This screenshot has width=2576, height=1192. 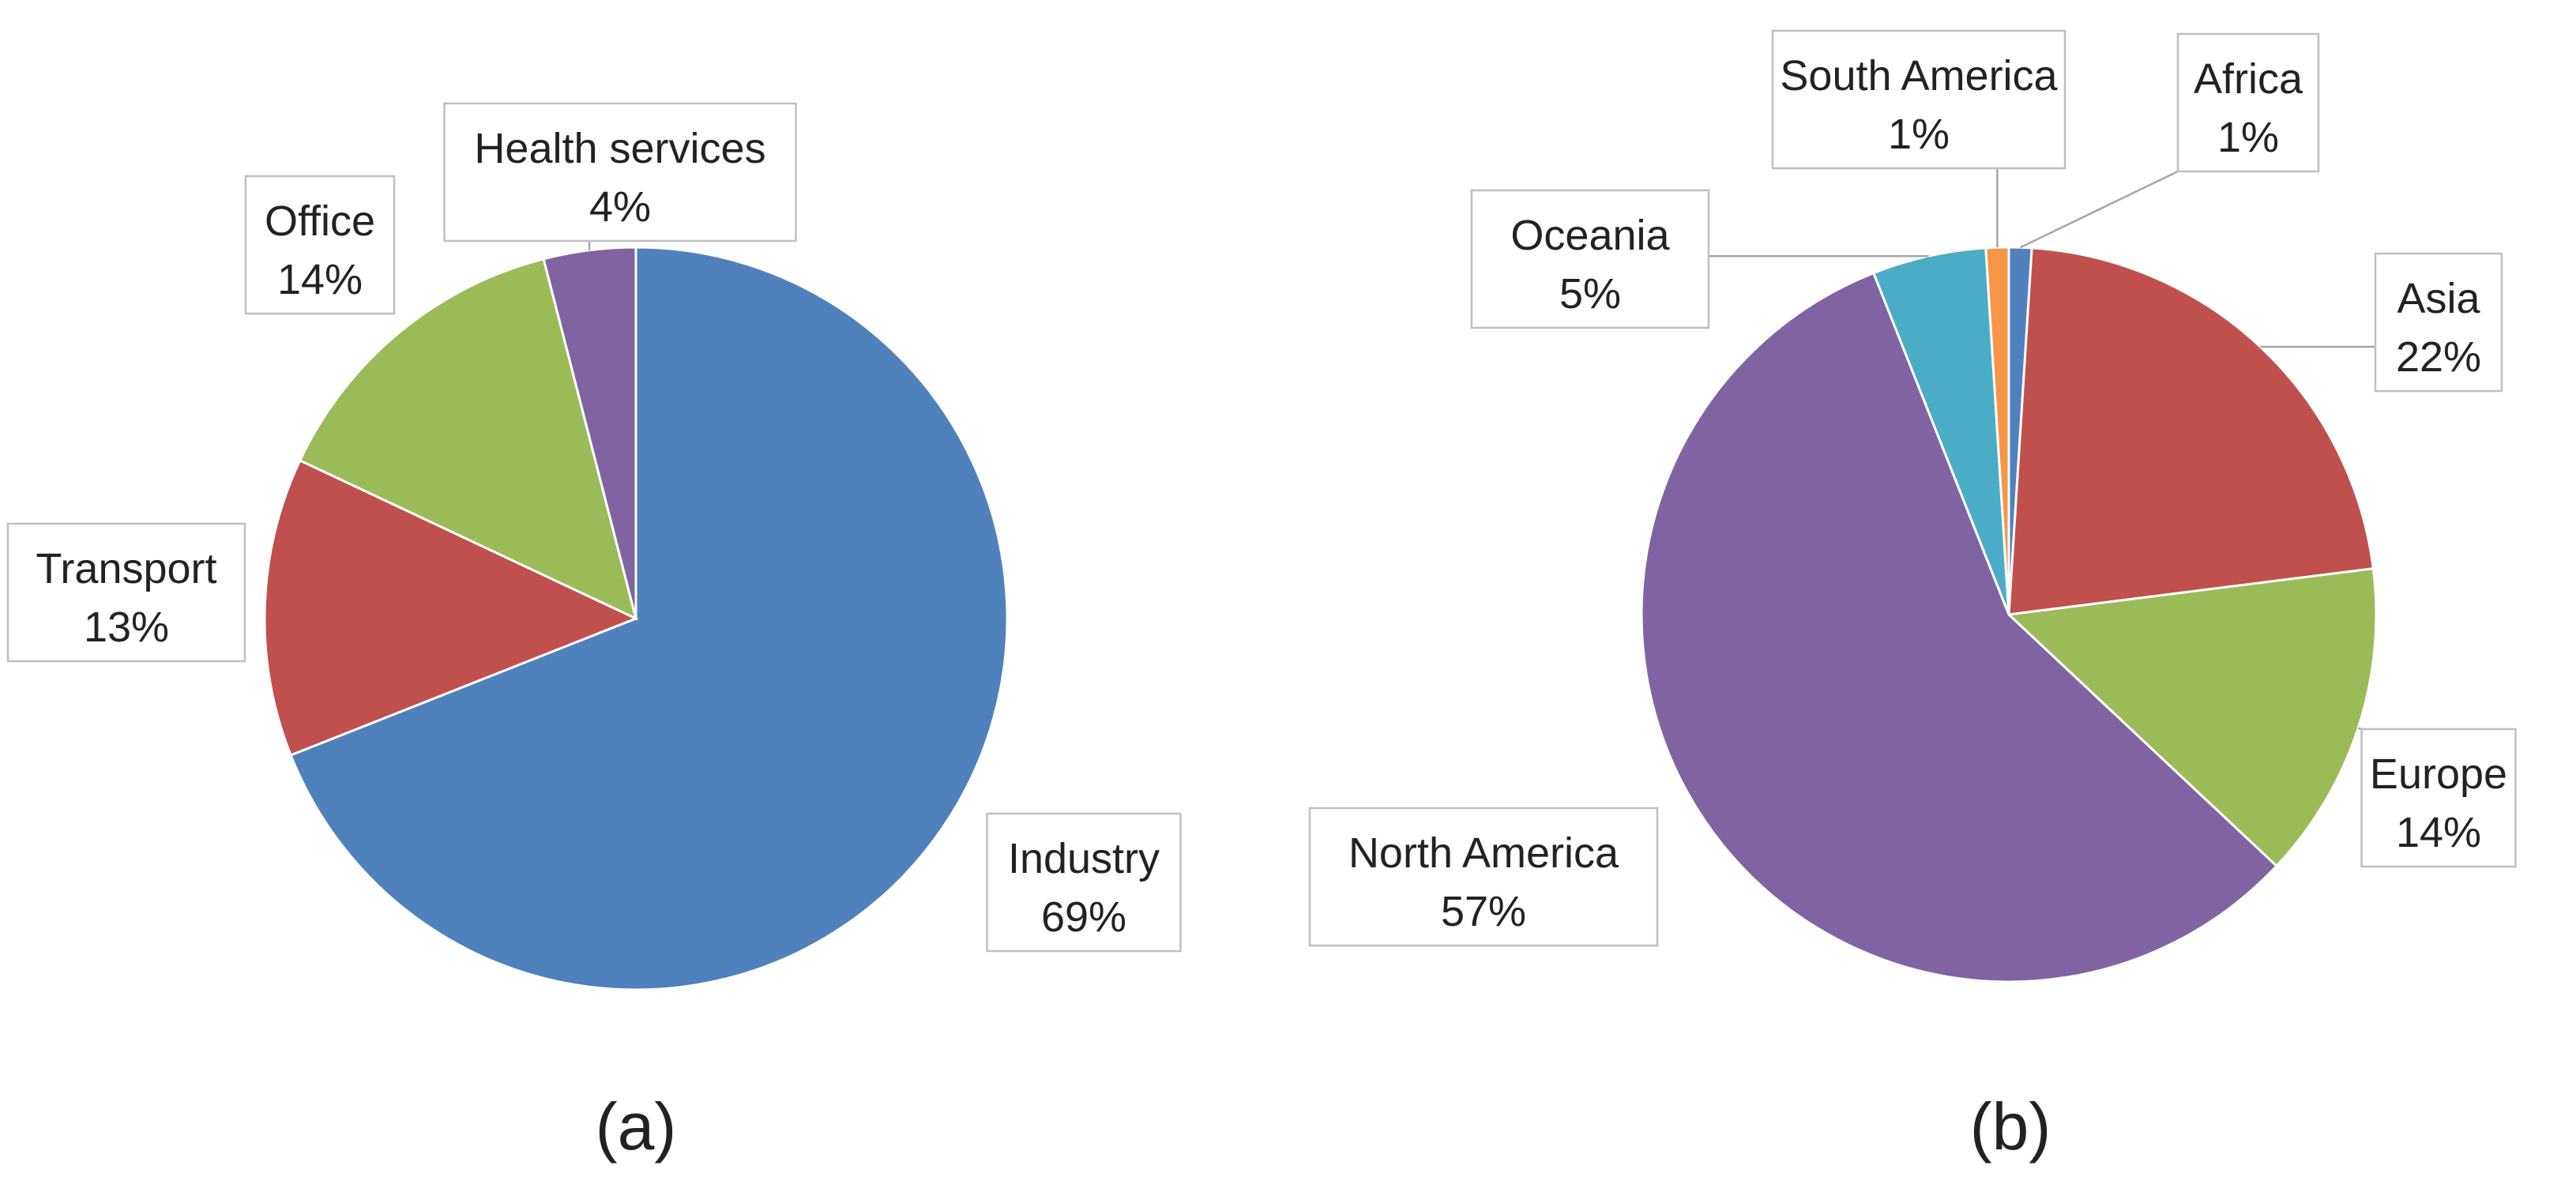 I want to click on caption-a: (a), so click(x=636, y=1126).